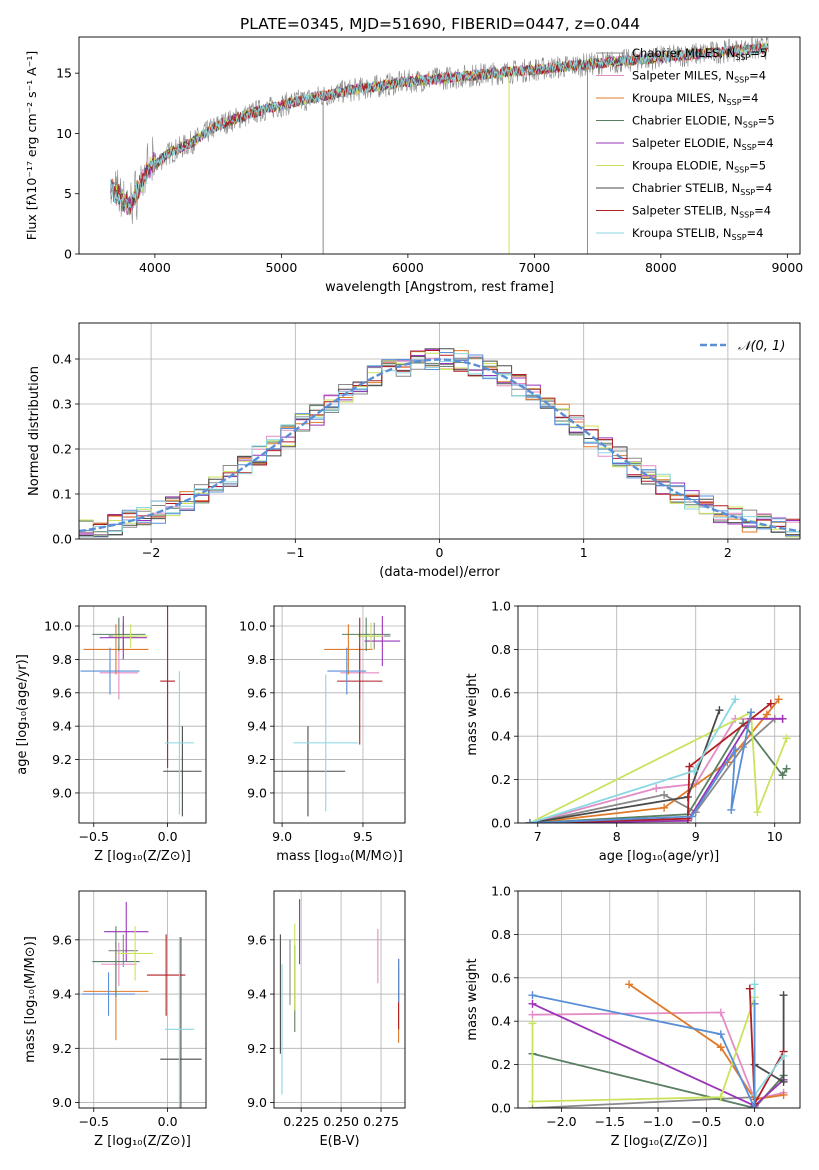 Image resolution: width=819 pixels, height=1170 pixels. What do you see at coordinates (728, 552) in the screenshot?
I see `x-tick-label: 2` at bounding box center [728, 552].